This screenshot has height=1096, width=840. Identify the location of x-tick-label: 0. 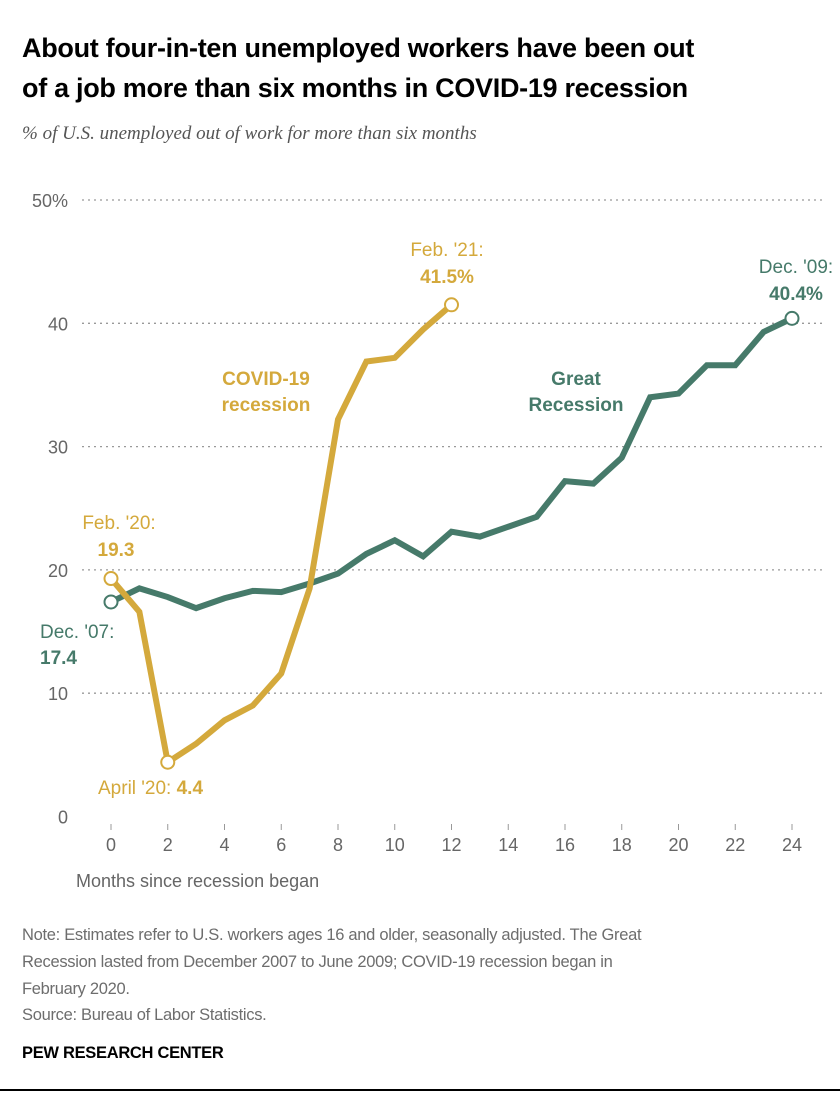
(111, 845).